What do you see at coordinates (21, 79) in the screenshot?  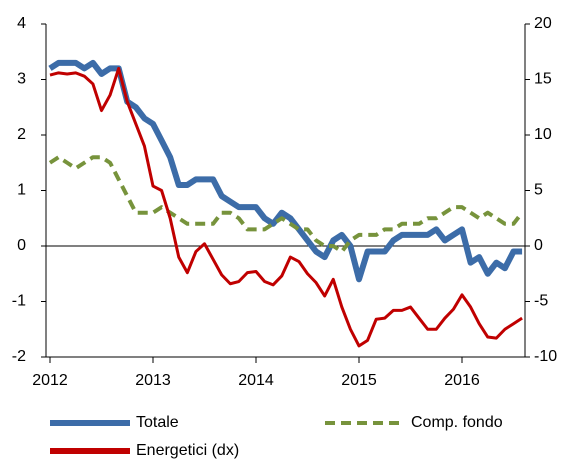 I see `y-tick-label: 3` at bounding box center [21, 79].